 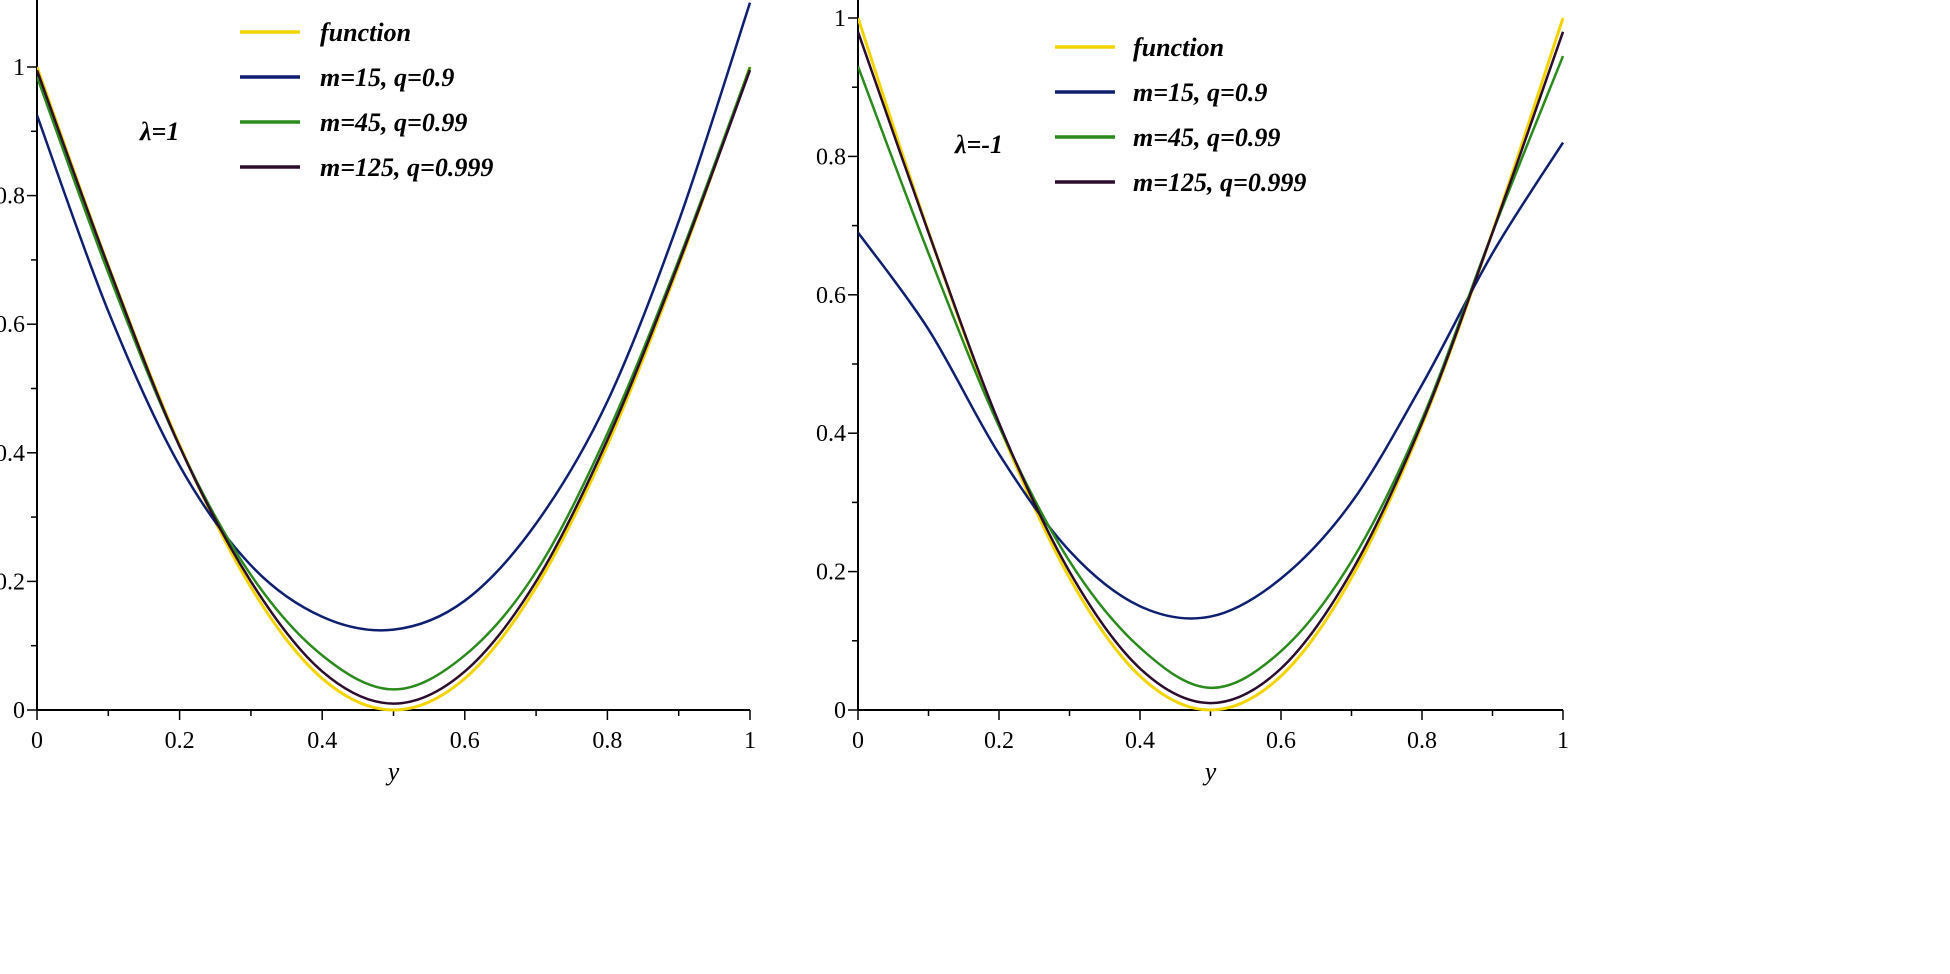 I want to click on lambda-annotation: λ=-1, so click(x=978, y=144).